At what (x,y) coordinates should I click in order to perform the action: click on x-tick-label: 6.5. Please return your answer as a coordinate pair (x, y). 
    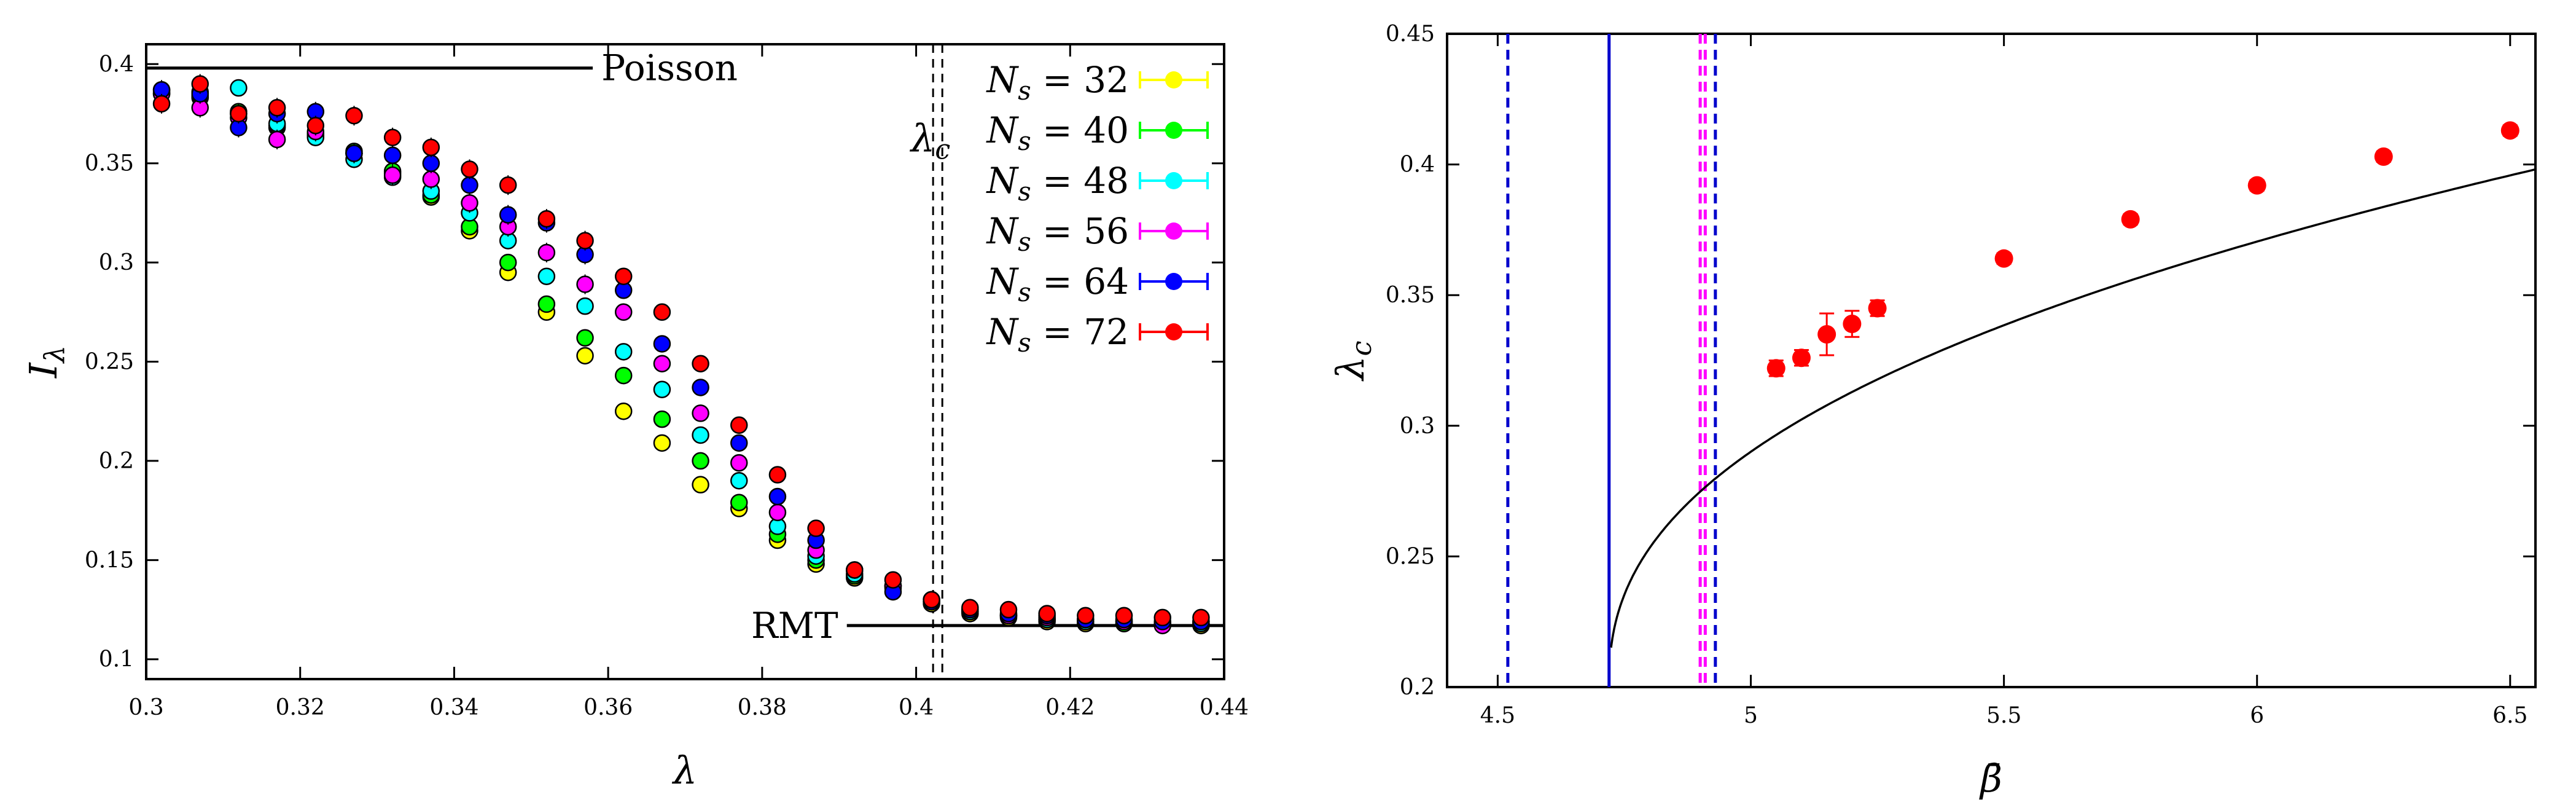
    Looking at the image, I should click on (2509, 715).